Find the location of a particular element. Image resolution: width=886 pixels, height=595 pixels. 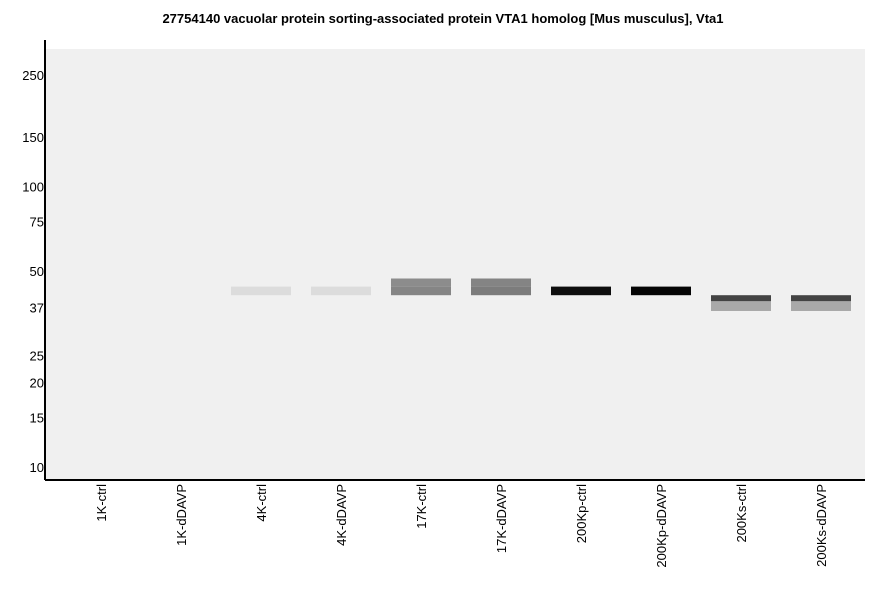

bands-layer is located at coordinates (541, 294).